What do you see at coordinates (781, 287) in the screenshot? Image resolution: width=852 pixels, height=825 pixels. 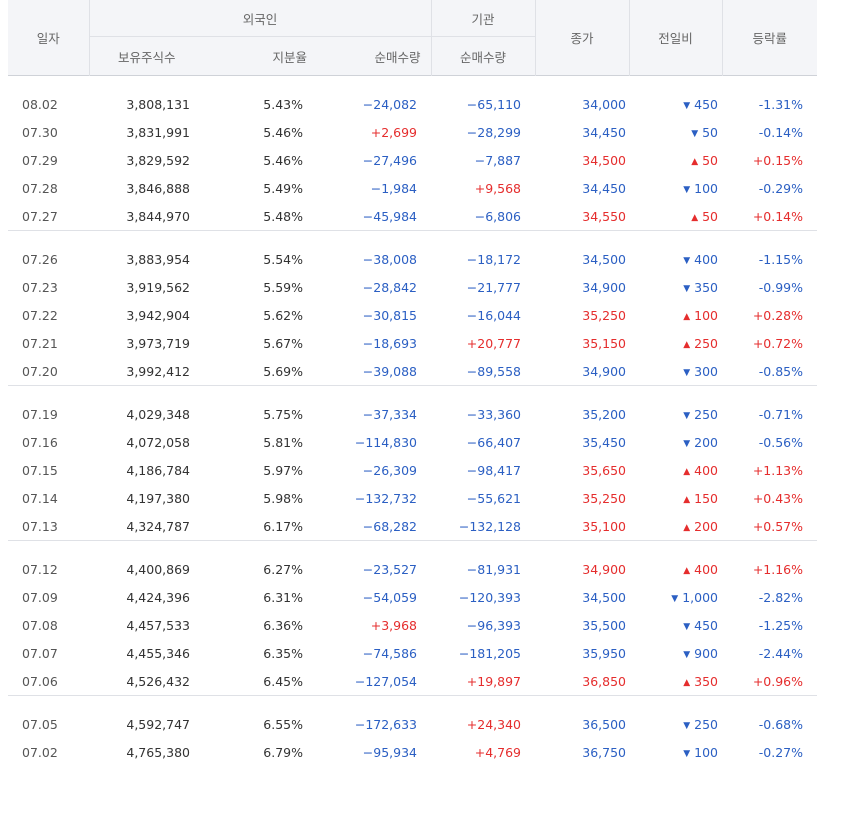 I see `rate-cell: -0.99%` at bounding box center [781, 287].